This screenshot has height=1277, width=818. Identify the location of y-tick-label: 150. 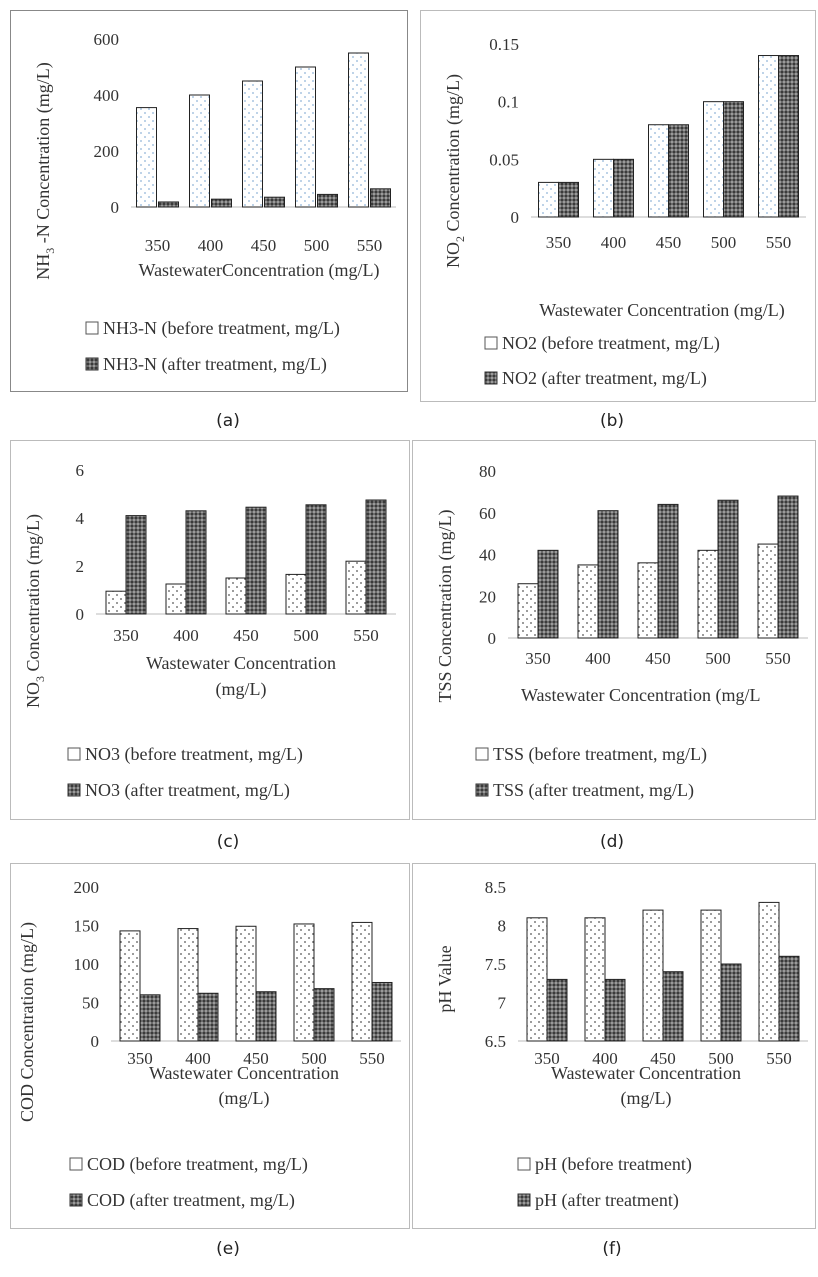
(87, 926).